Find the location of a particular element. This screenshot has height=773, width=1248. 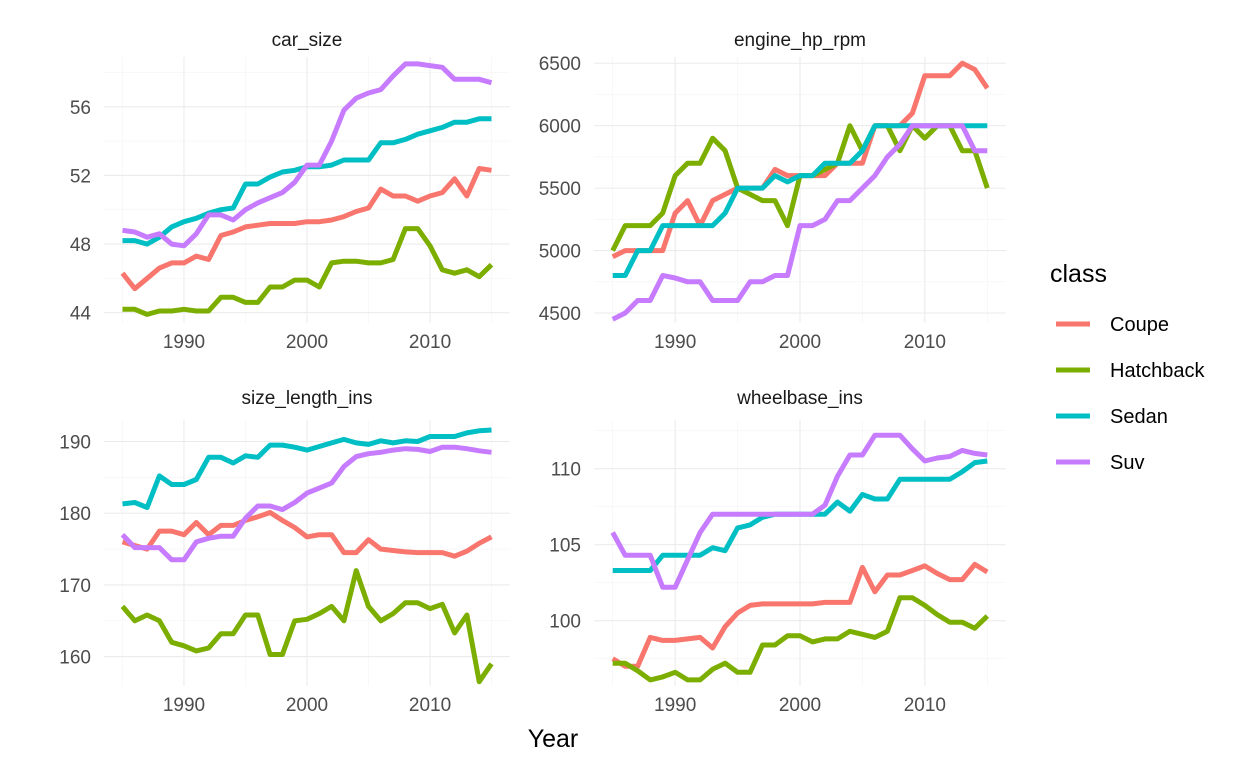

legend-item-hatchback: Hatchback is located at coordinates (1130, 371).